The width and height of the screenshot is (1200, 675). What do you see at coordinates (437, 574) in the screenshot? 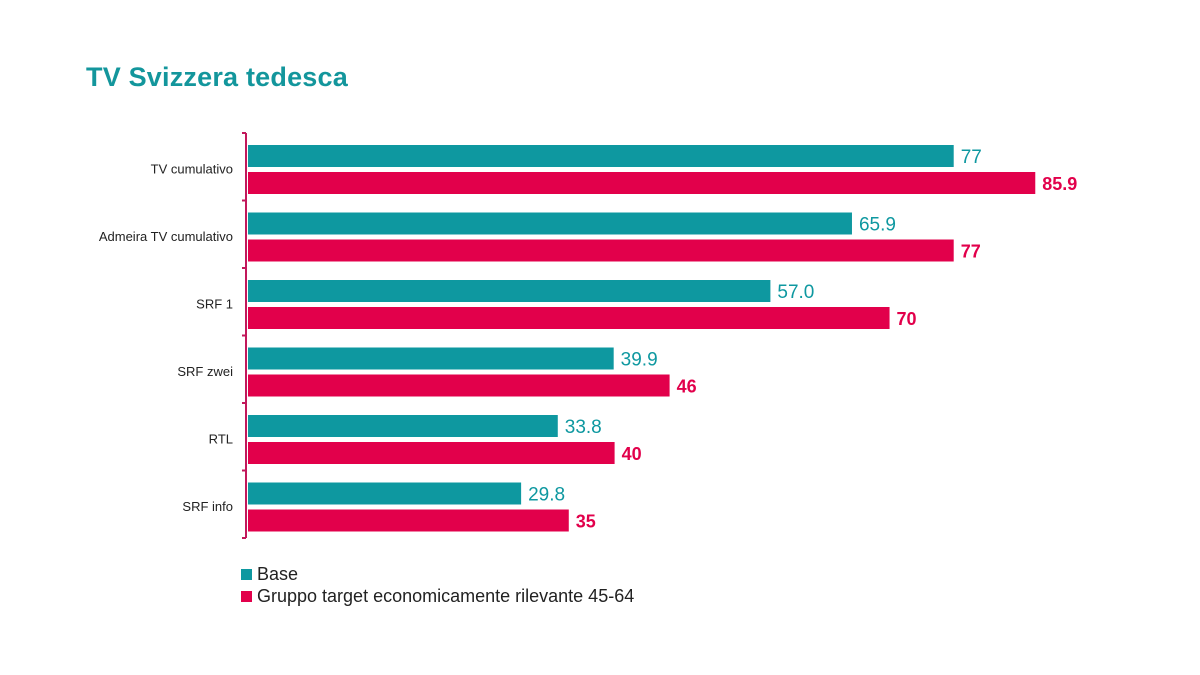
I see `legend-item-base: Base` at bounding box center [437, 574].